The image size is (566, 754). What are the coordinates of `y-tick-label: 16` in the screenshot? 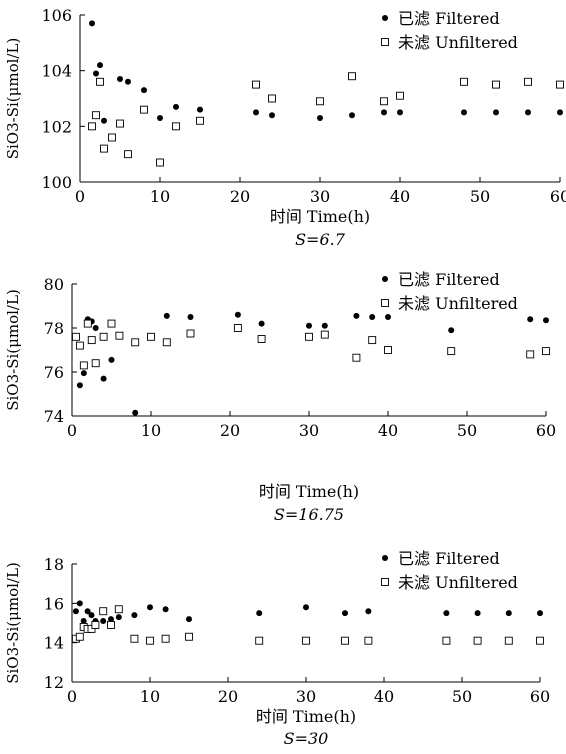 It's located at (54, 603).